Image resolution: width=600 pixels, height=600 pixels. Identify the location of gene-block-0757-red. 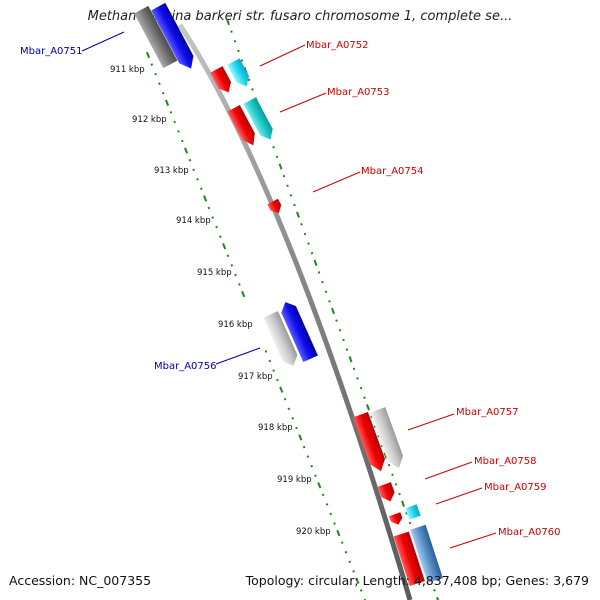
(370, 442).